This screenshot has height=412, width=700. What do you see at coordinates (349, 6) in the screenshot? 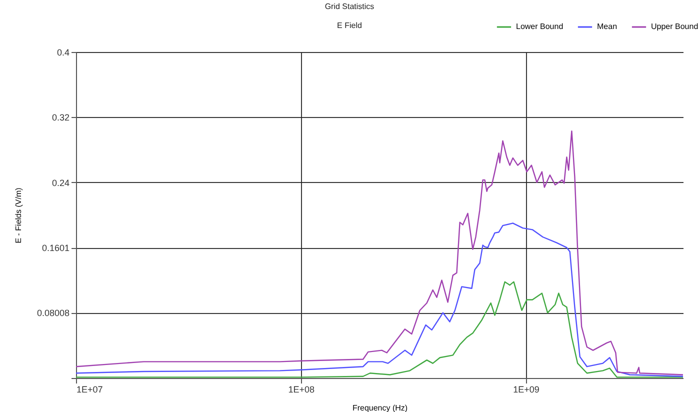
I see `chart-title: Grid Statistics` at bounding box center [349, 6].